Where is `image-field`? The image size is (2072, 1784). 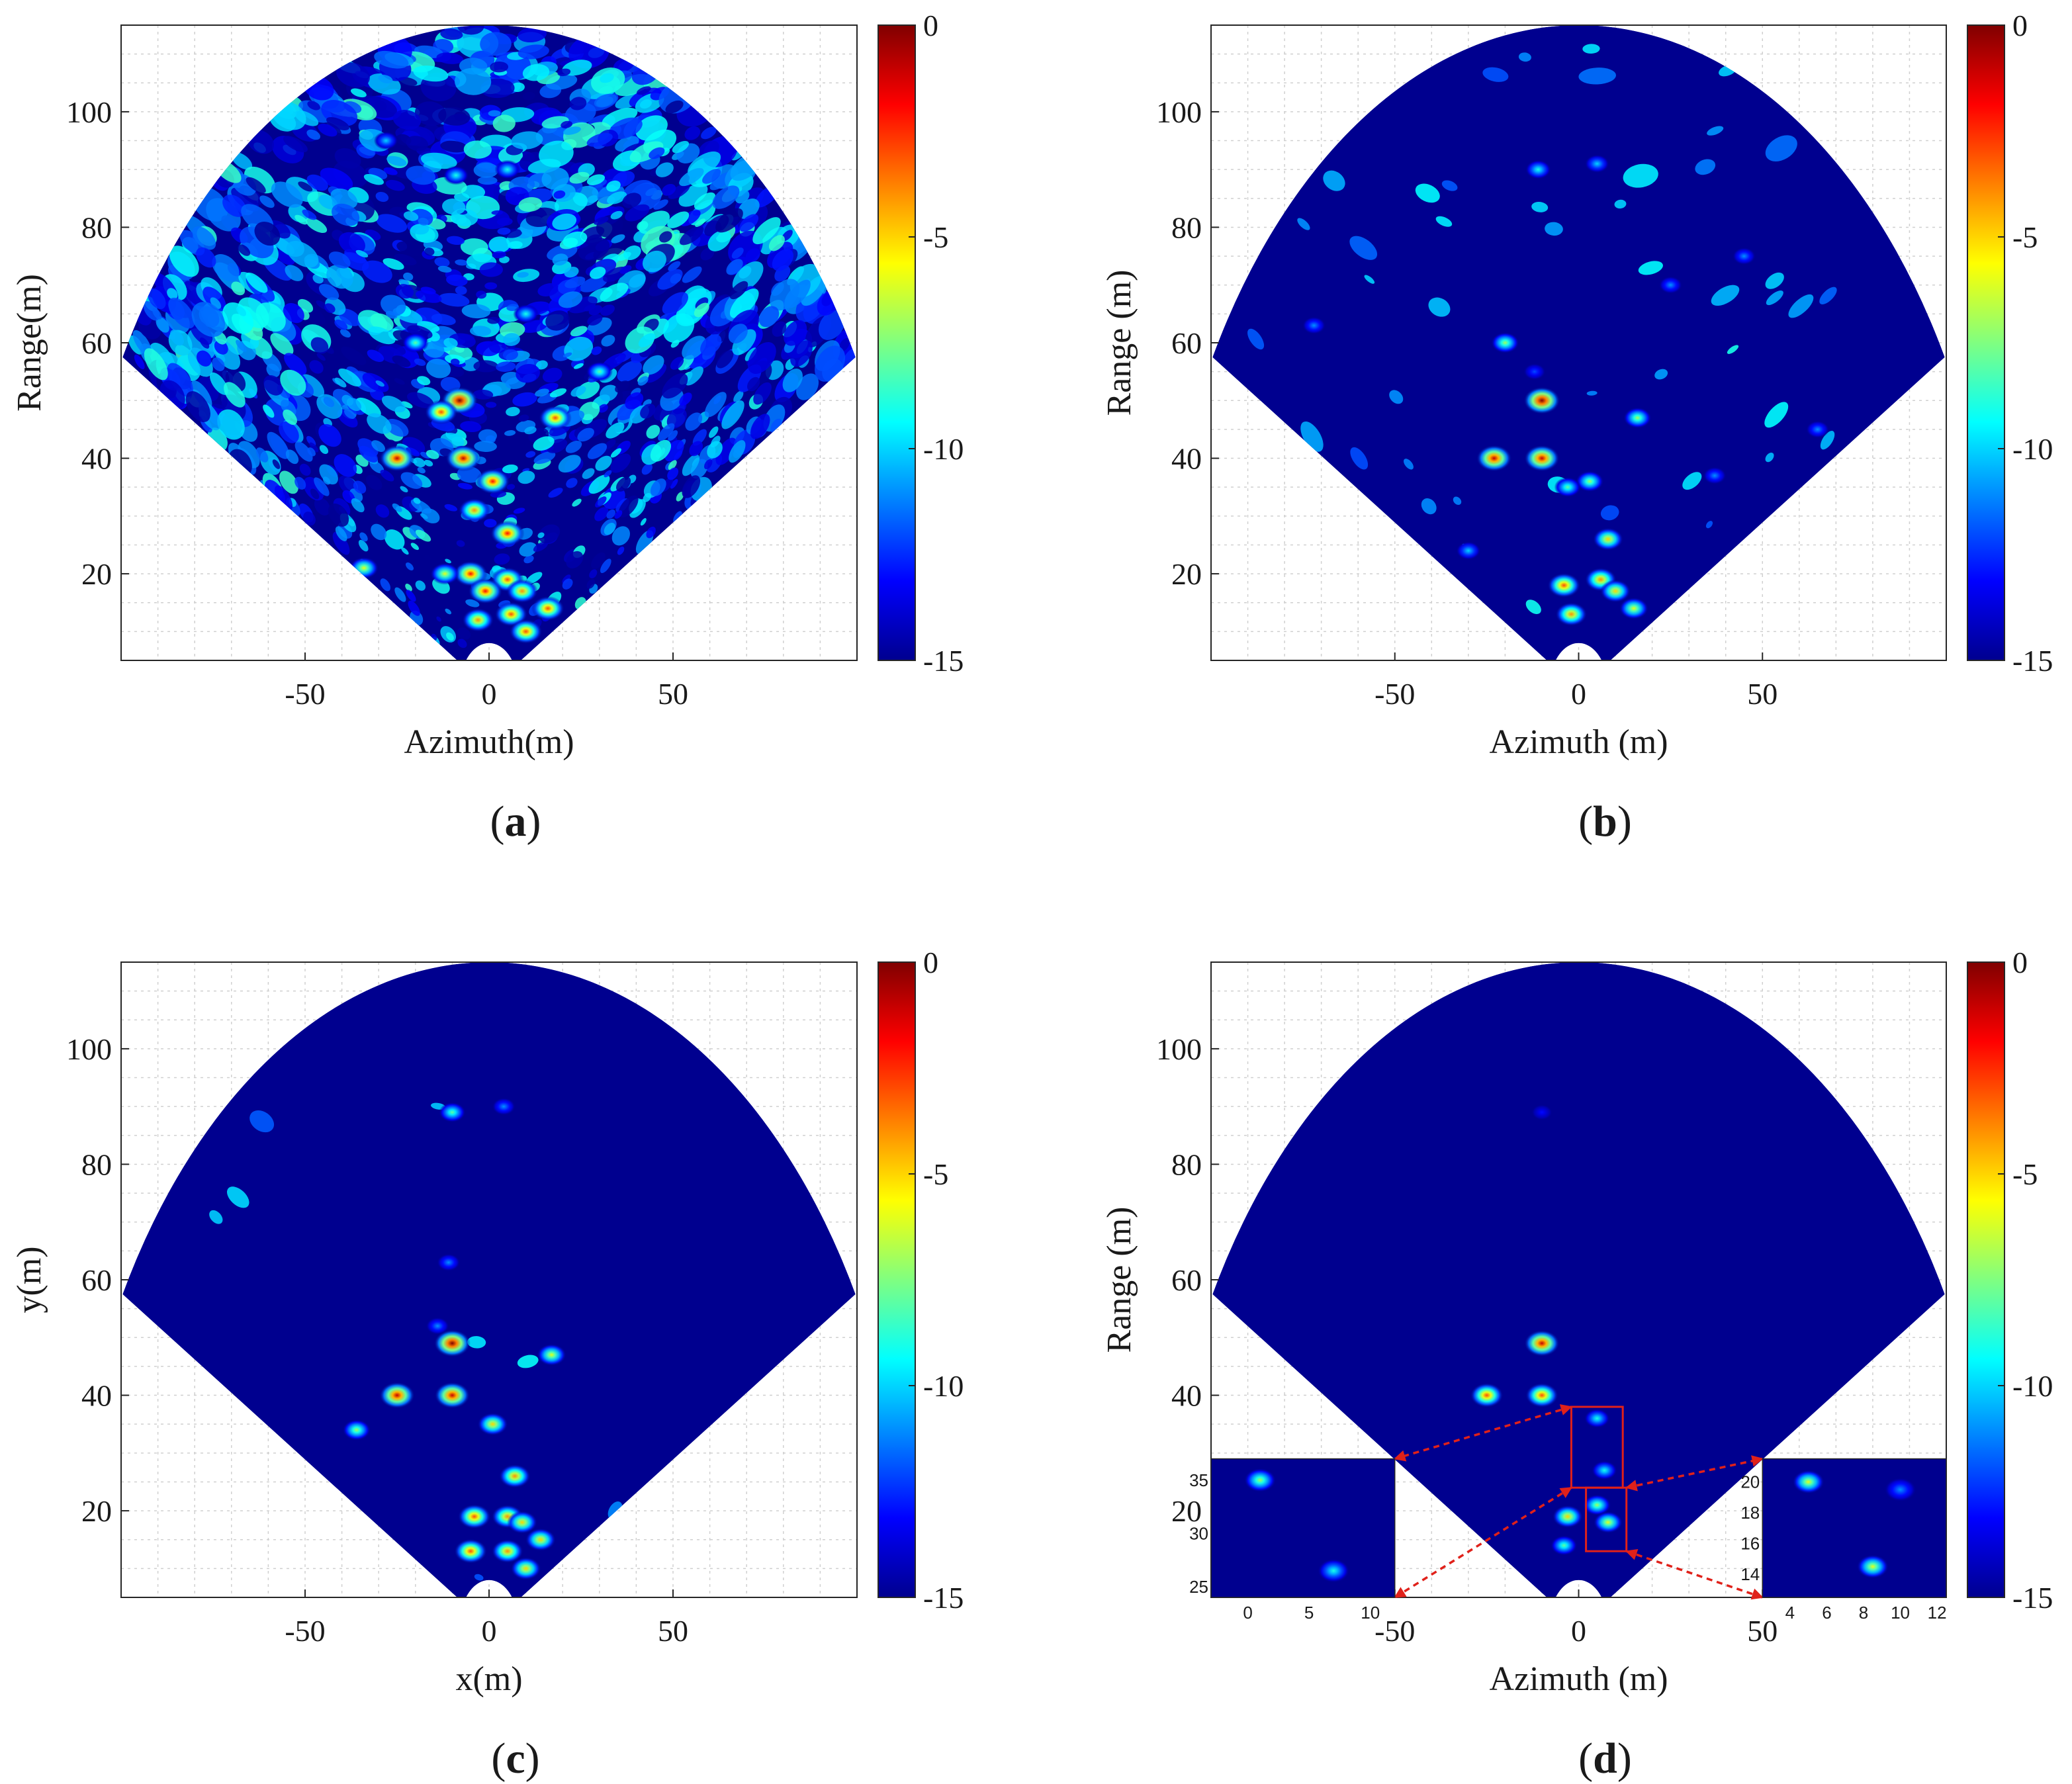 image-field is located at coordinates (1578, 342).